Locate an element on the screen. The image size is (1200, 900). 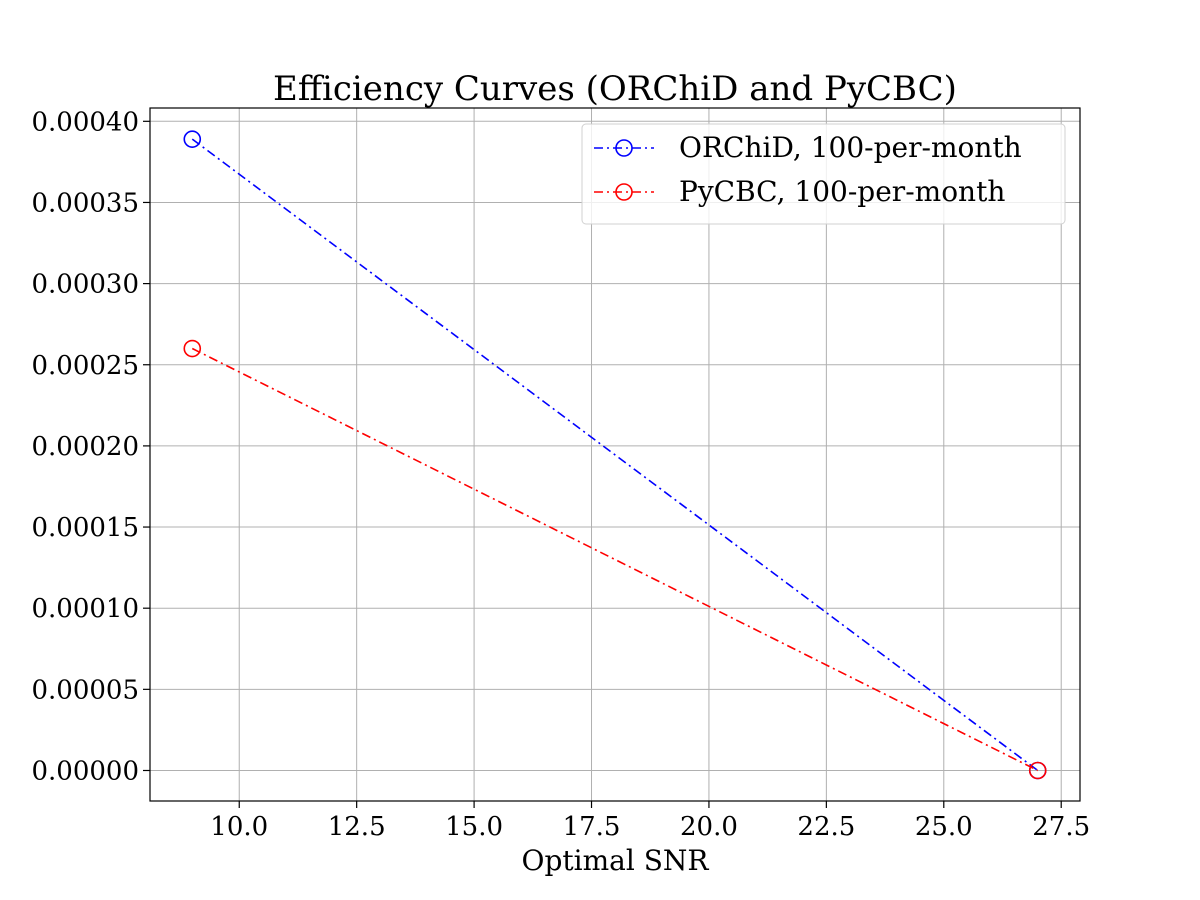
x-tick-label: 22.5 is located at coordinates (826, 827).